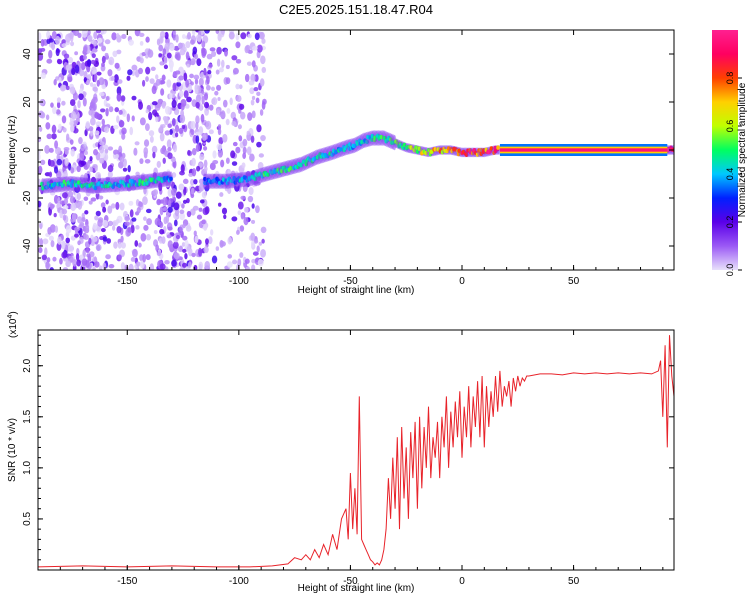  What do you see at coordinates (574, 581) in the screenshot?
I see `snr-xtick-label: 50` at bounding box center [574, 581].